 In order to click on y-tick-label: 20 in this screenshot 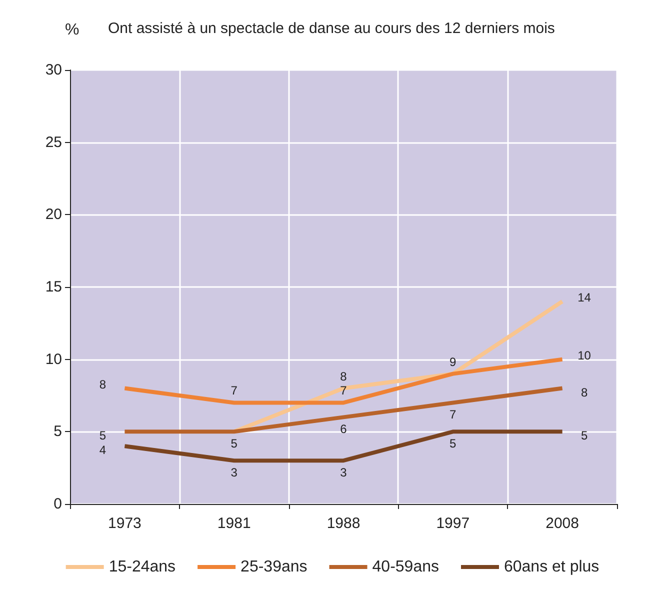, I will do `click(53, 215)`.